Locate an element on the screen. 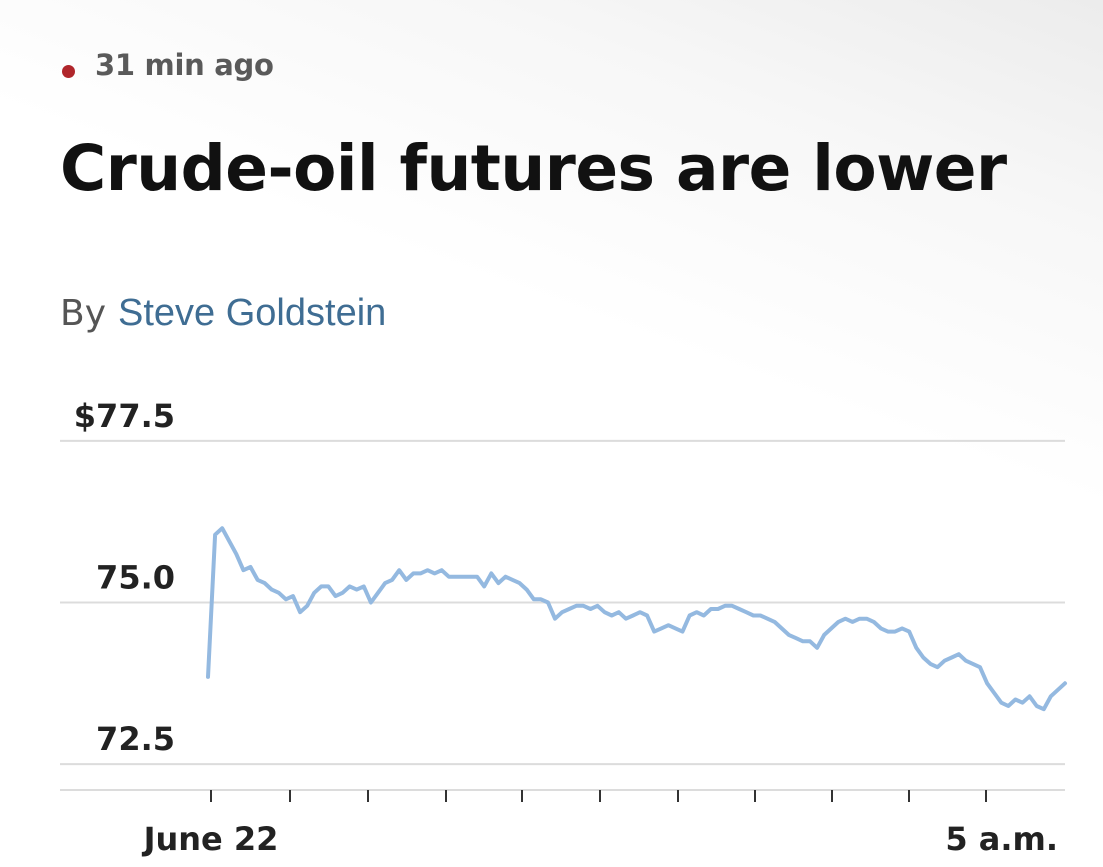 This screenshot has width=1103, height=867. x-axis is located at coordinates (562, 795).